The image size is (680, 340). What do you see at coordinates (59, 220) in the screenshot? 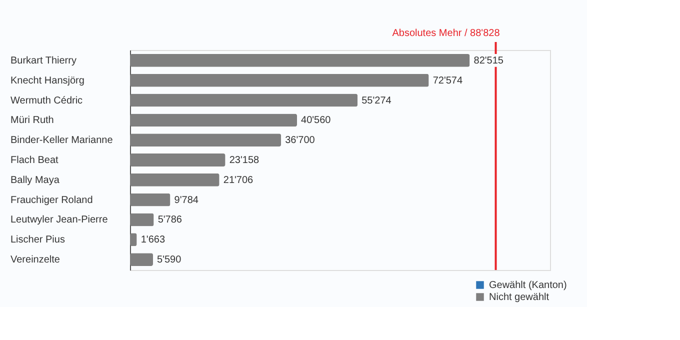
I see `y-tick-label: Leutwyler Jean-Pierre` at bounding box center [59, 220].